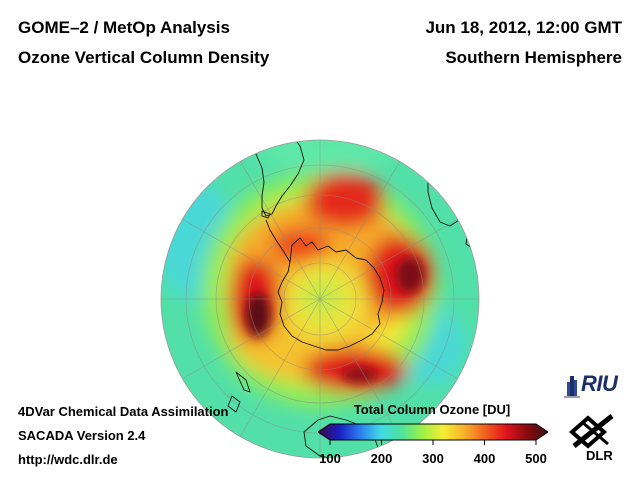 The height and width of the screenshot is (480, 640). Describe the element at coordinates (82, 435) in the screenshot. I see `version-label: SACADA Version 2.4` at that location.